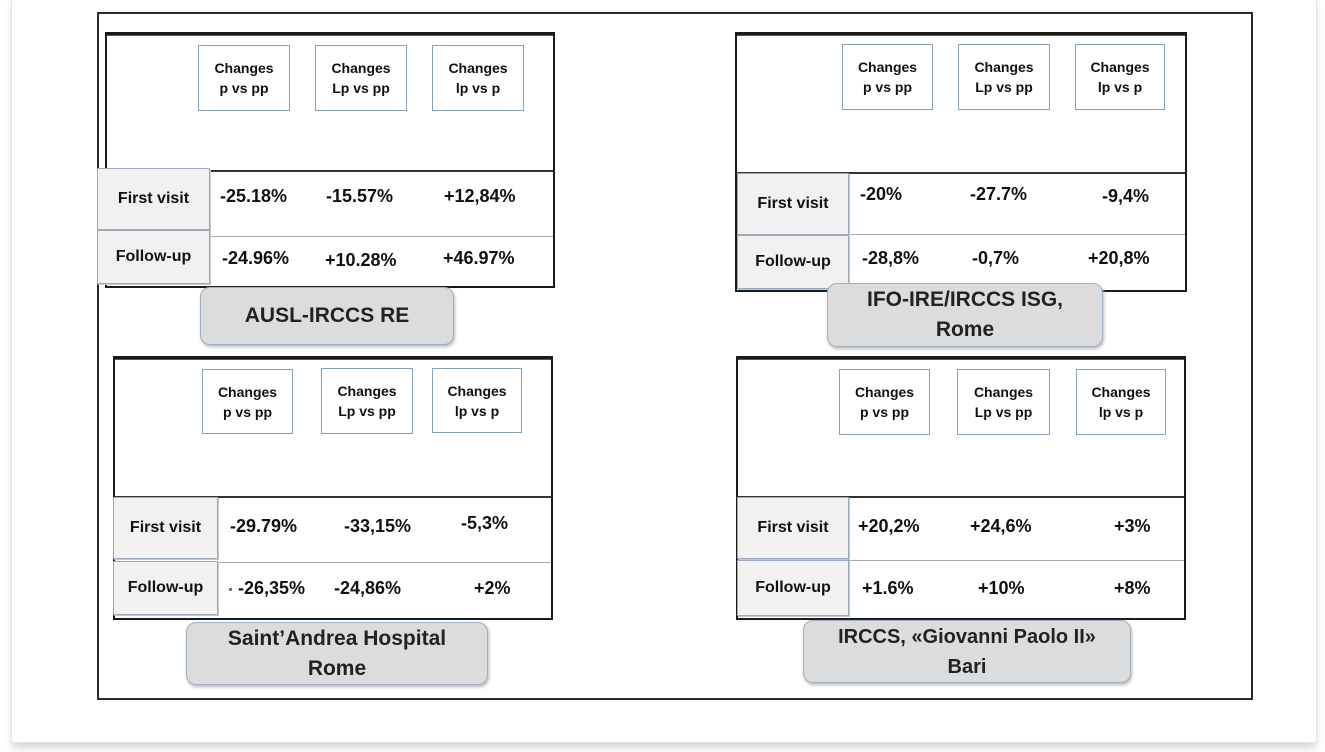 The height and width of the screenshot is (752, 1325). Describe the element at coordinates (492, 588) in the screenshot. I see `value-follow-up-lp-vs-p: +2%` at that location.